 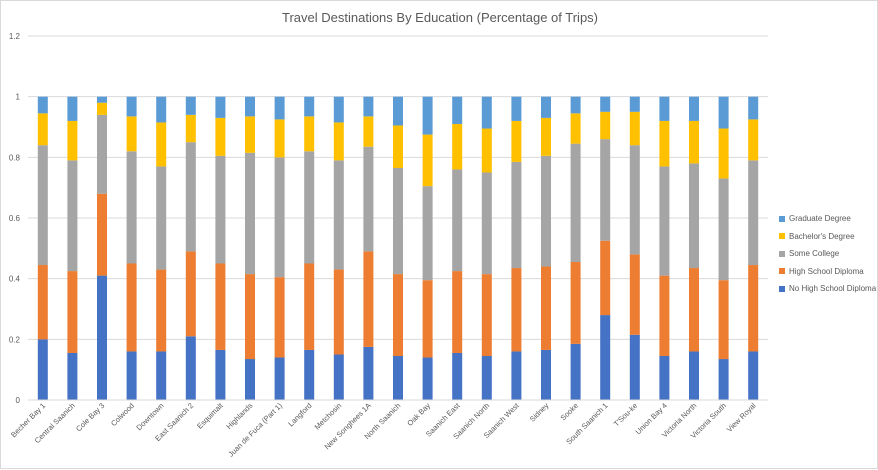 I want to click on legend-item: No High School Diploma, so click(x=827, y=289).